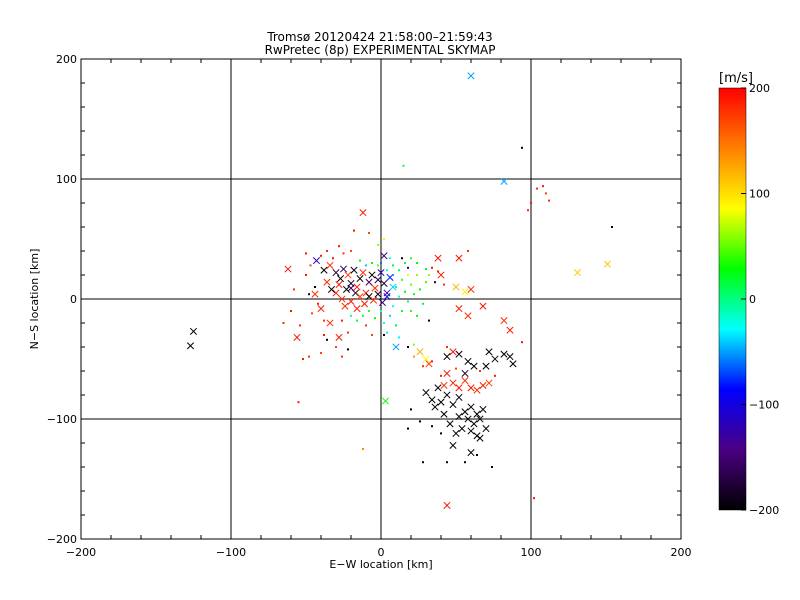 The width and height of the screenshot is (800, 600). What do you see at coordinates (759, 88) in the screenshot?
I see `colorbar-tick-label: 200` at bounding box center [759, 88].